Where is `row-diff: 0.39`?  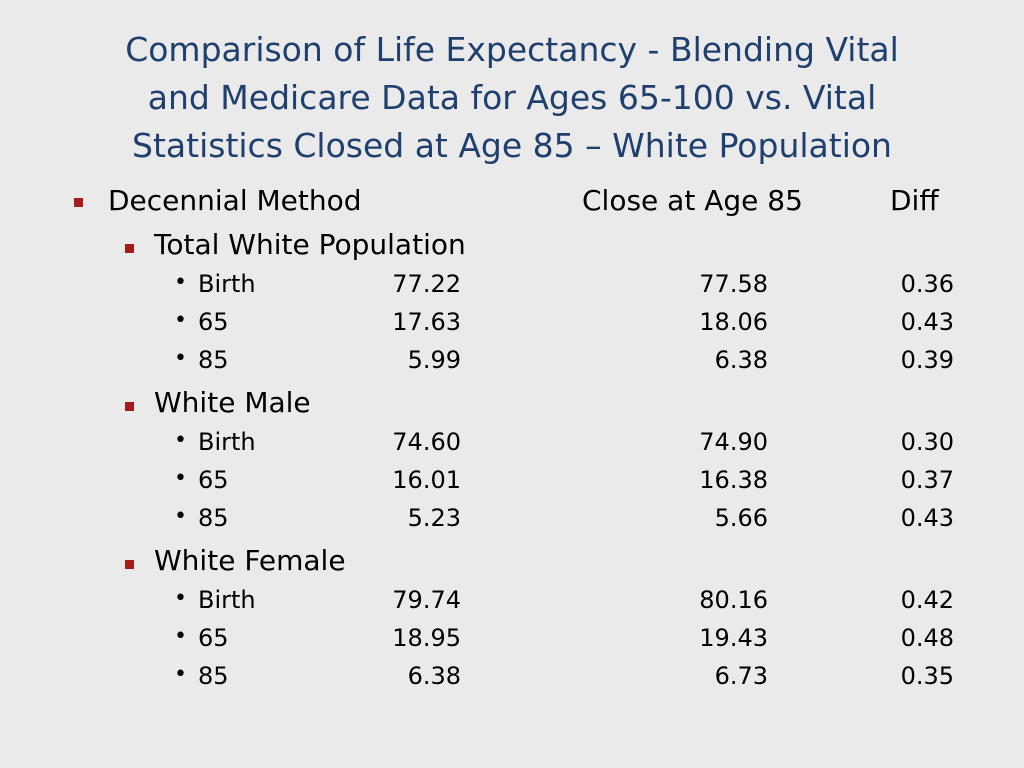 row-diff: 0.39 is located at coordinates (927, 360).